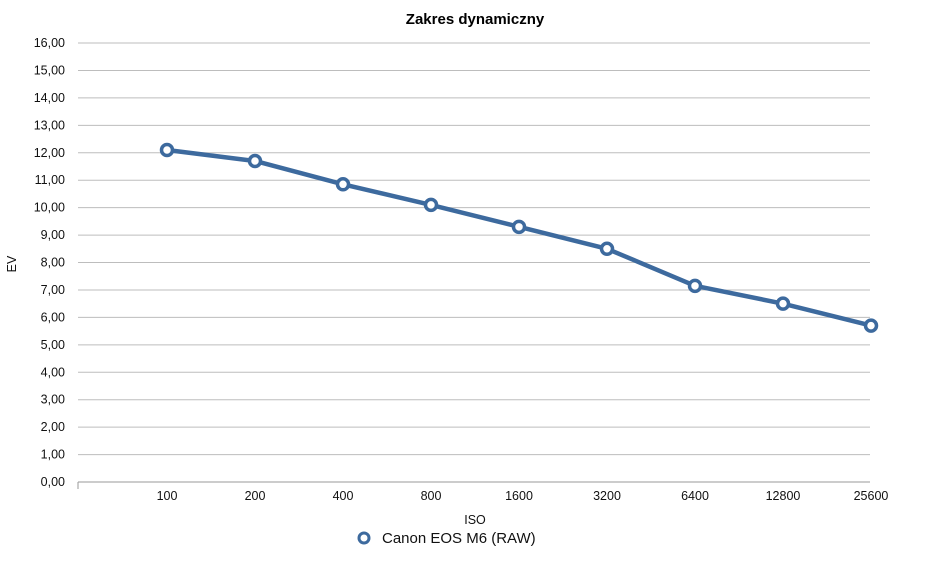  What do you see at coordinates (53, 263) in the screenshot?
I see `y-tick-label: 8,00` at bounding box center [53, 263].